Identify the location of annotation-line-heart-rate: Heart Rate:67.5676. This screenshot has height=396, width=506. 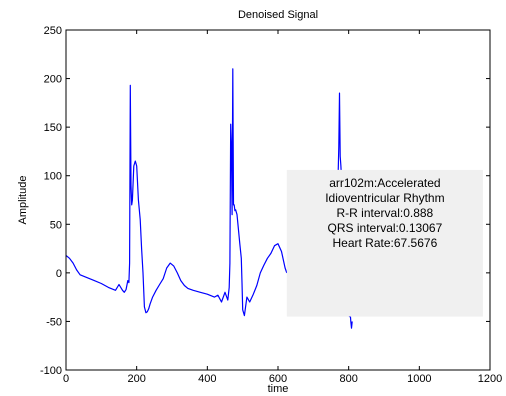
(385, 243).